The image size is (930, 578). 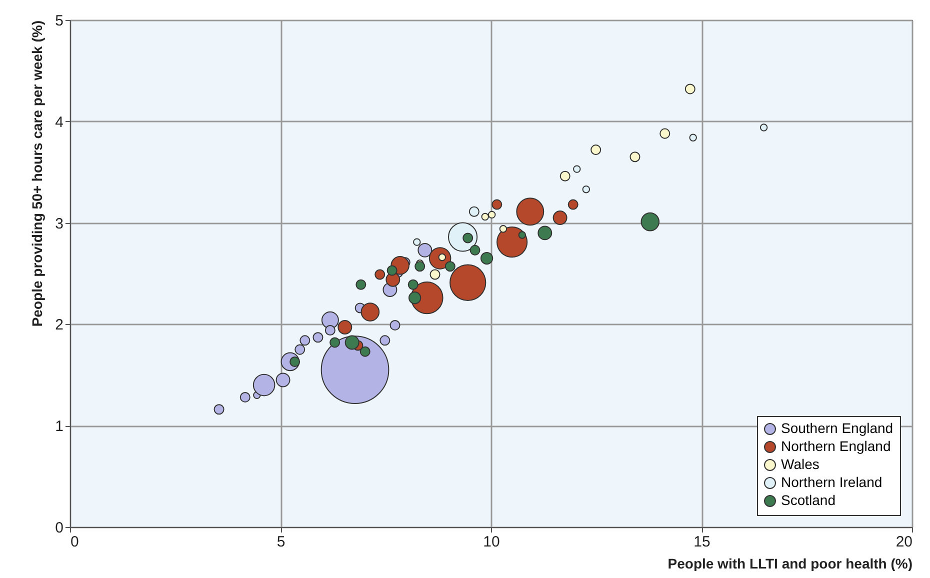 I want to click on legend-label: Wales, so click(x=800, y=464).